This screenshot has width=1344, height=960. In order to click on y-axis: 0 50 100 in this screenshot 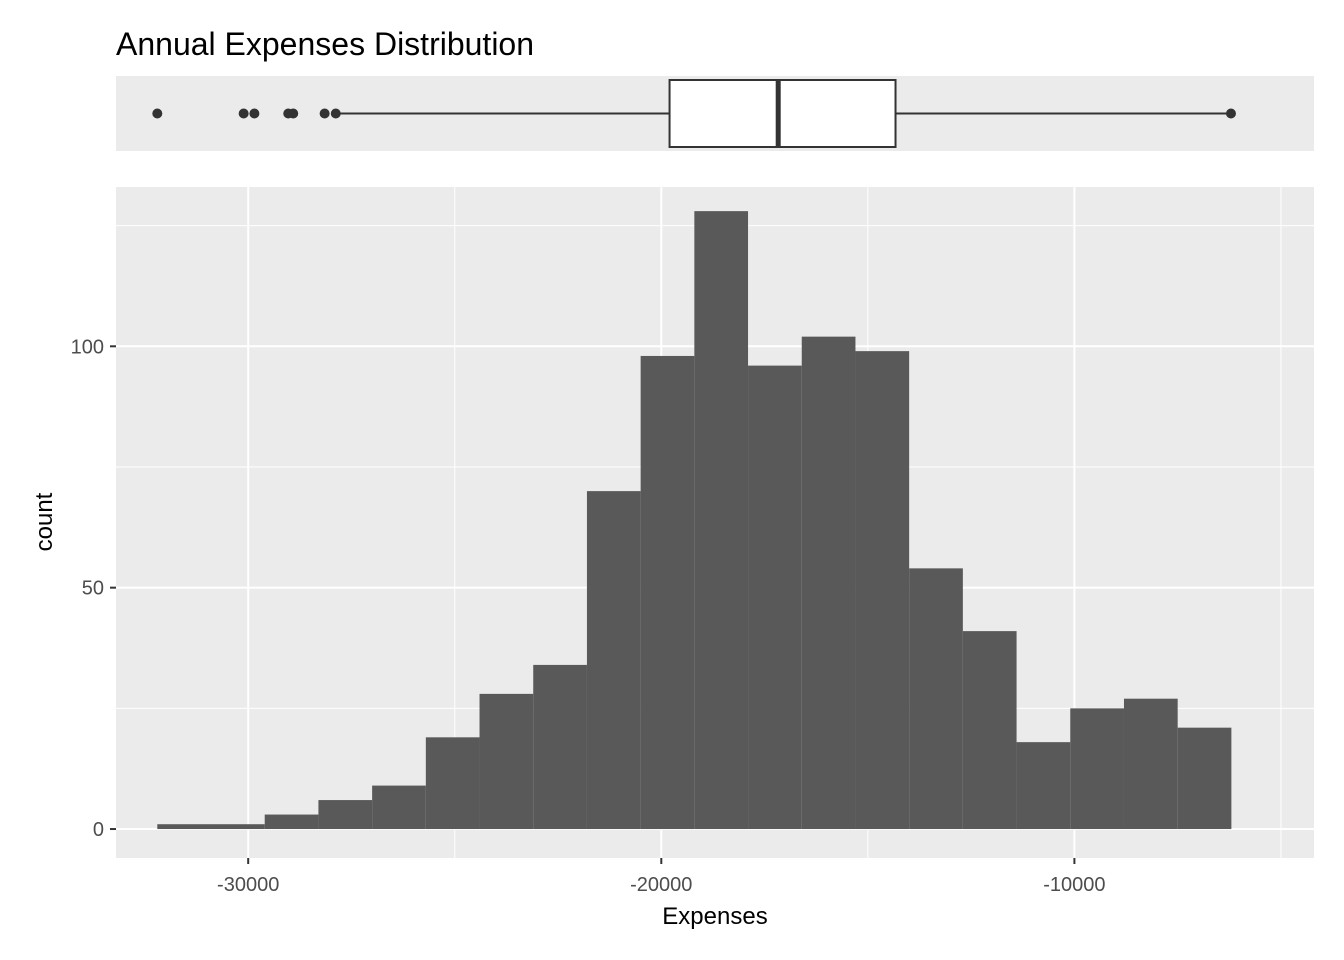, I will do `click(93, 588)`.